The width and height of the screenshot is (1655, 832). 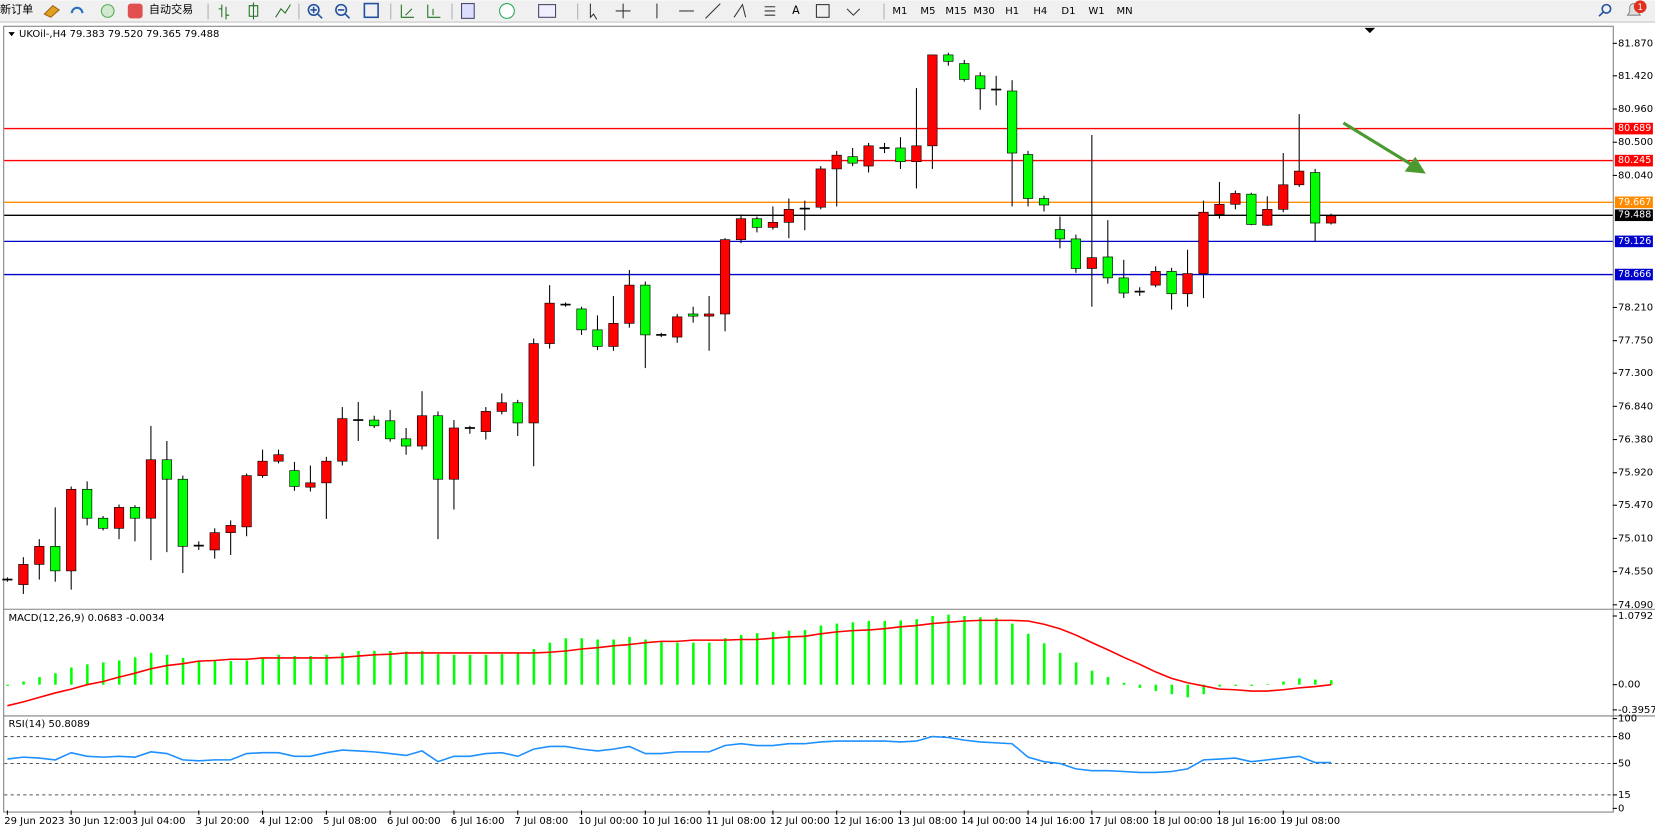 What do you see at coordinates (1040, 11) in the screenshot?
I see `timeframe-button: H4` at bounding box center [1040, 11].